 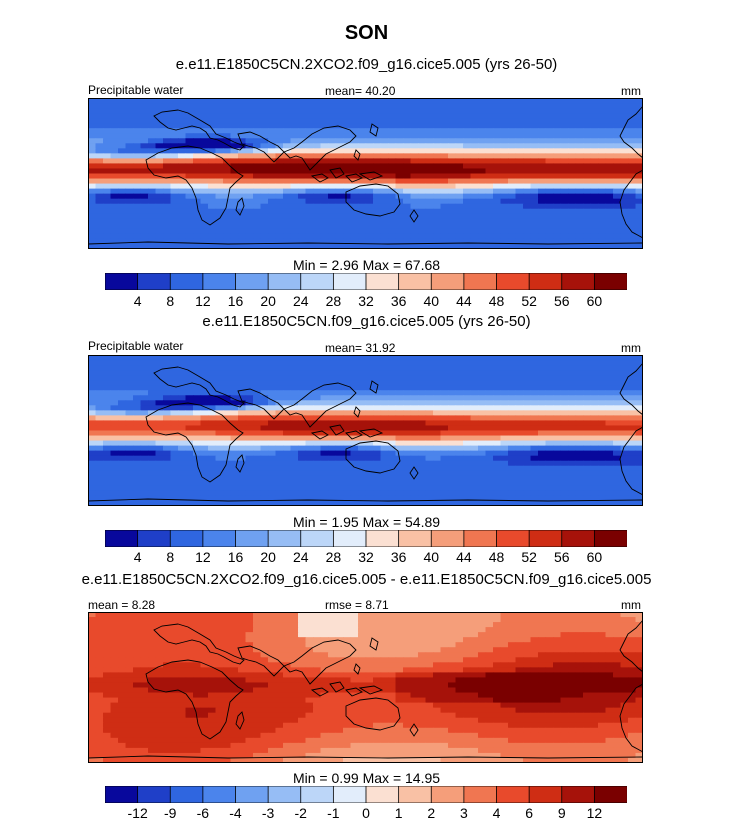 What do you see at coordinates (360, 348) in the screenshot?
I see `panel-2-mean-label: mean= 31.92` at bounding box center [360, 348].